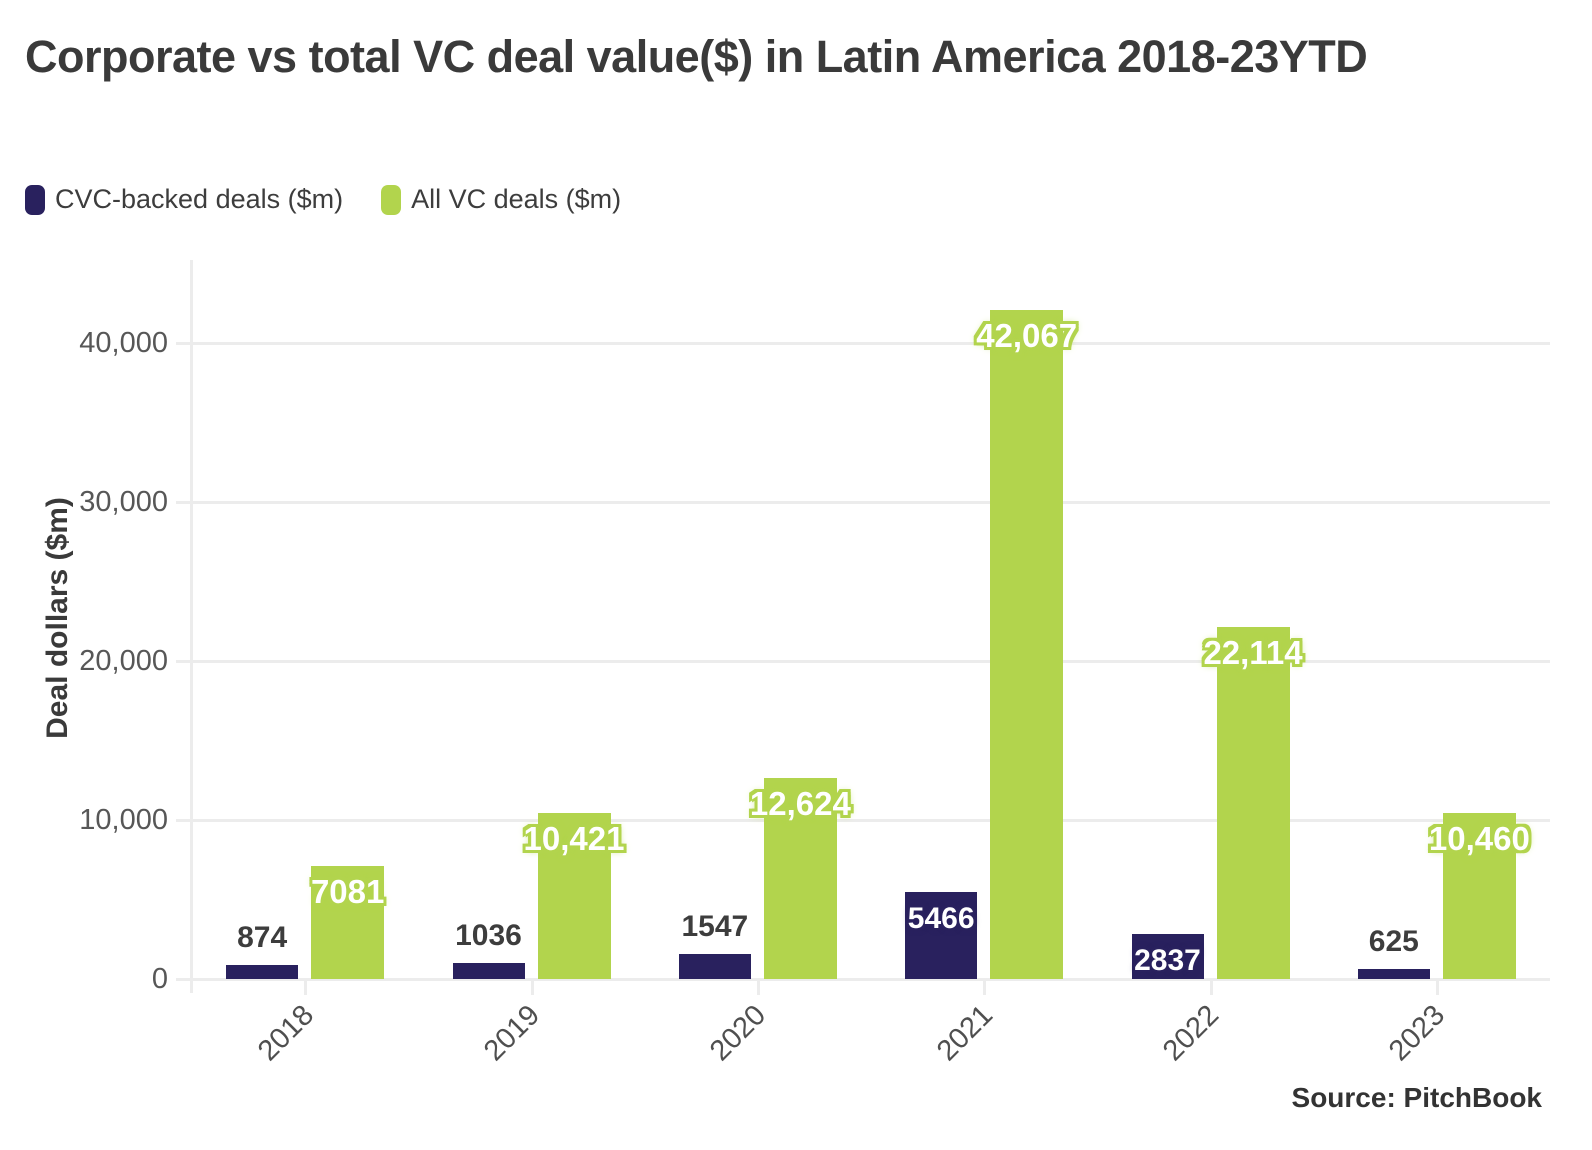 Image resolution: width=1592 pixels, height=1150 pixels. Describe the element at coordinates (262, 972) in the screenshot. I see `bar-cvc-2018` at that location.